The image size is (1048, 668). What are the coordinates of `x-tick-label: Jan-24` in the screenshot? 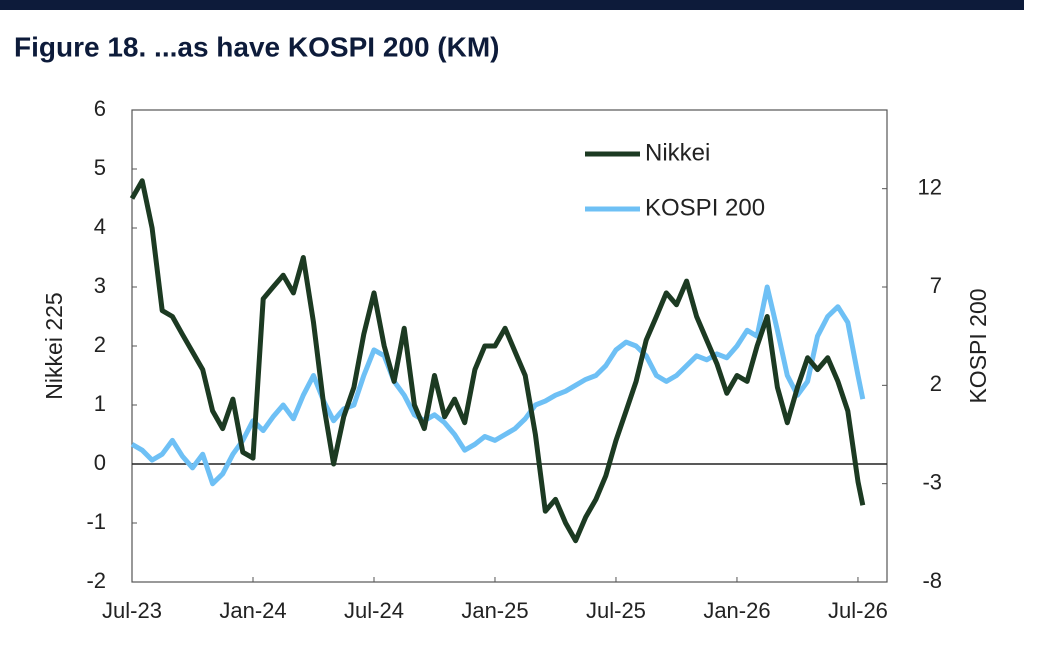 It's located at (252, 610).